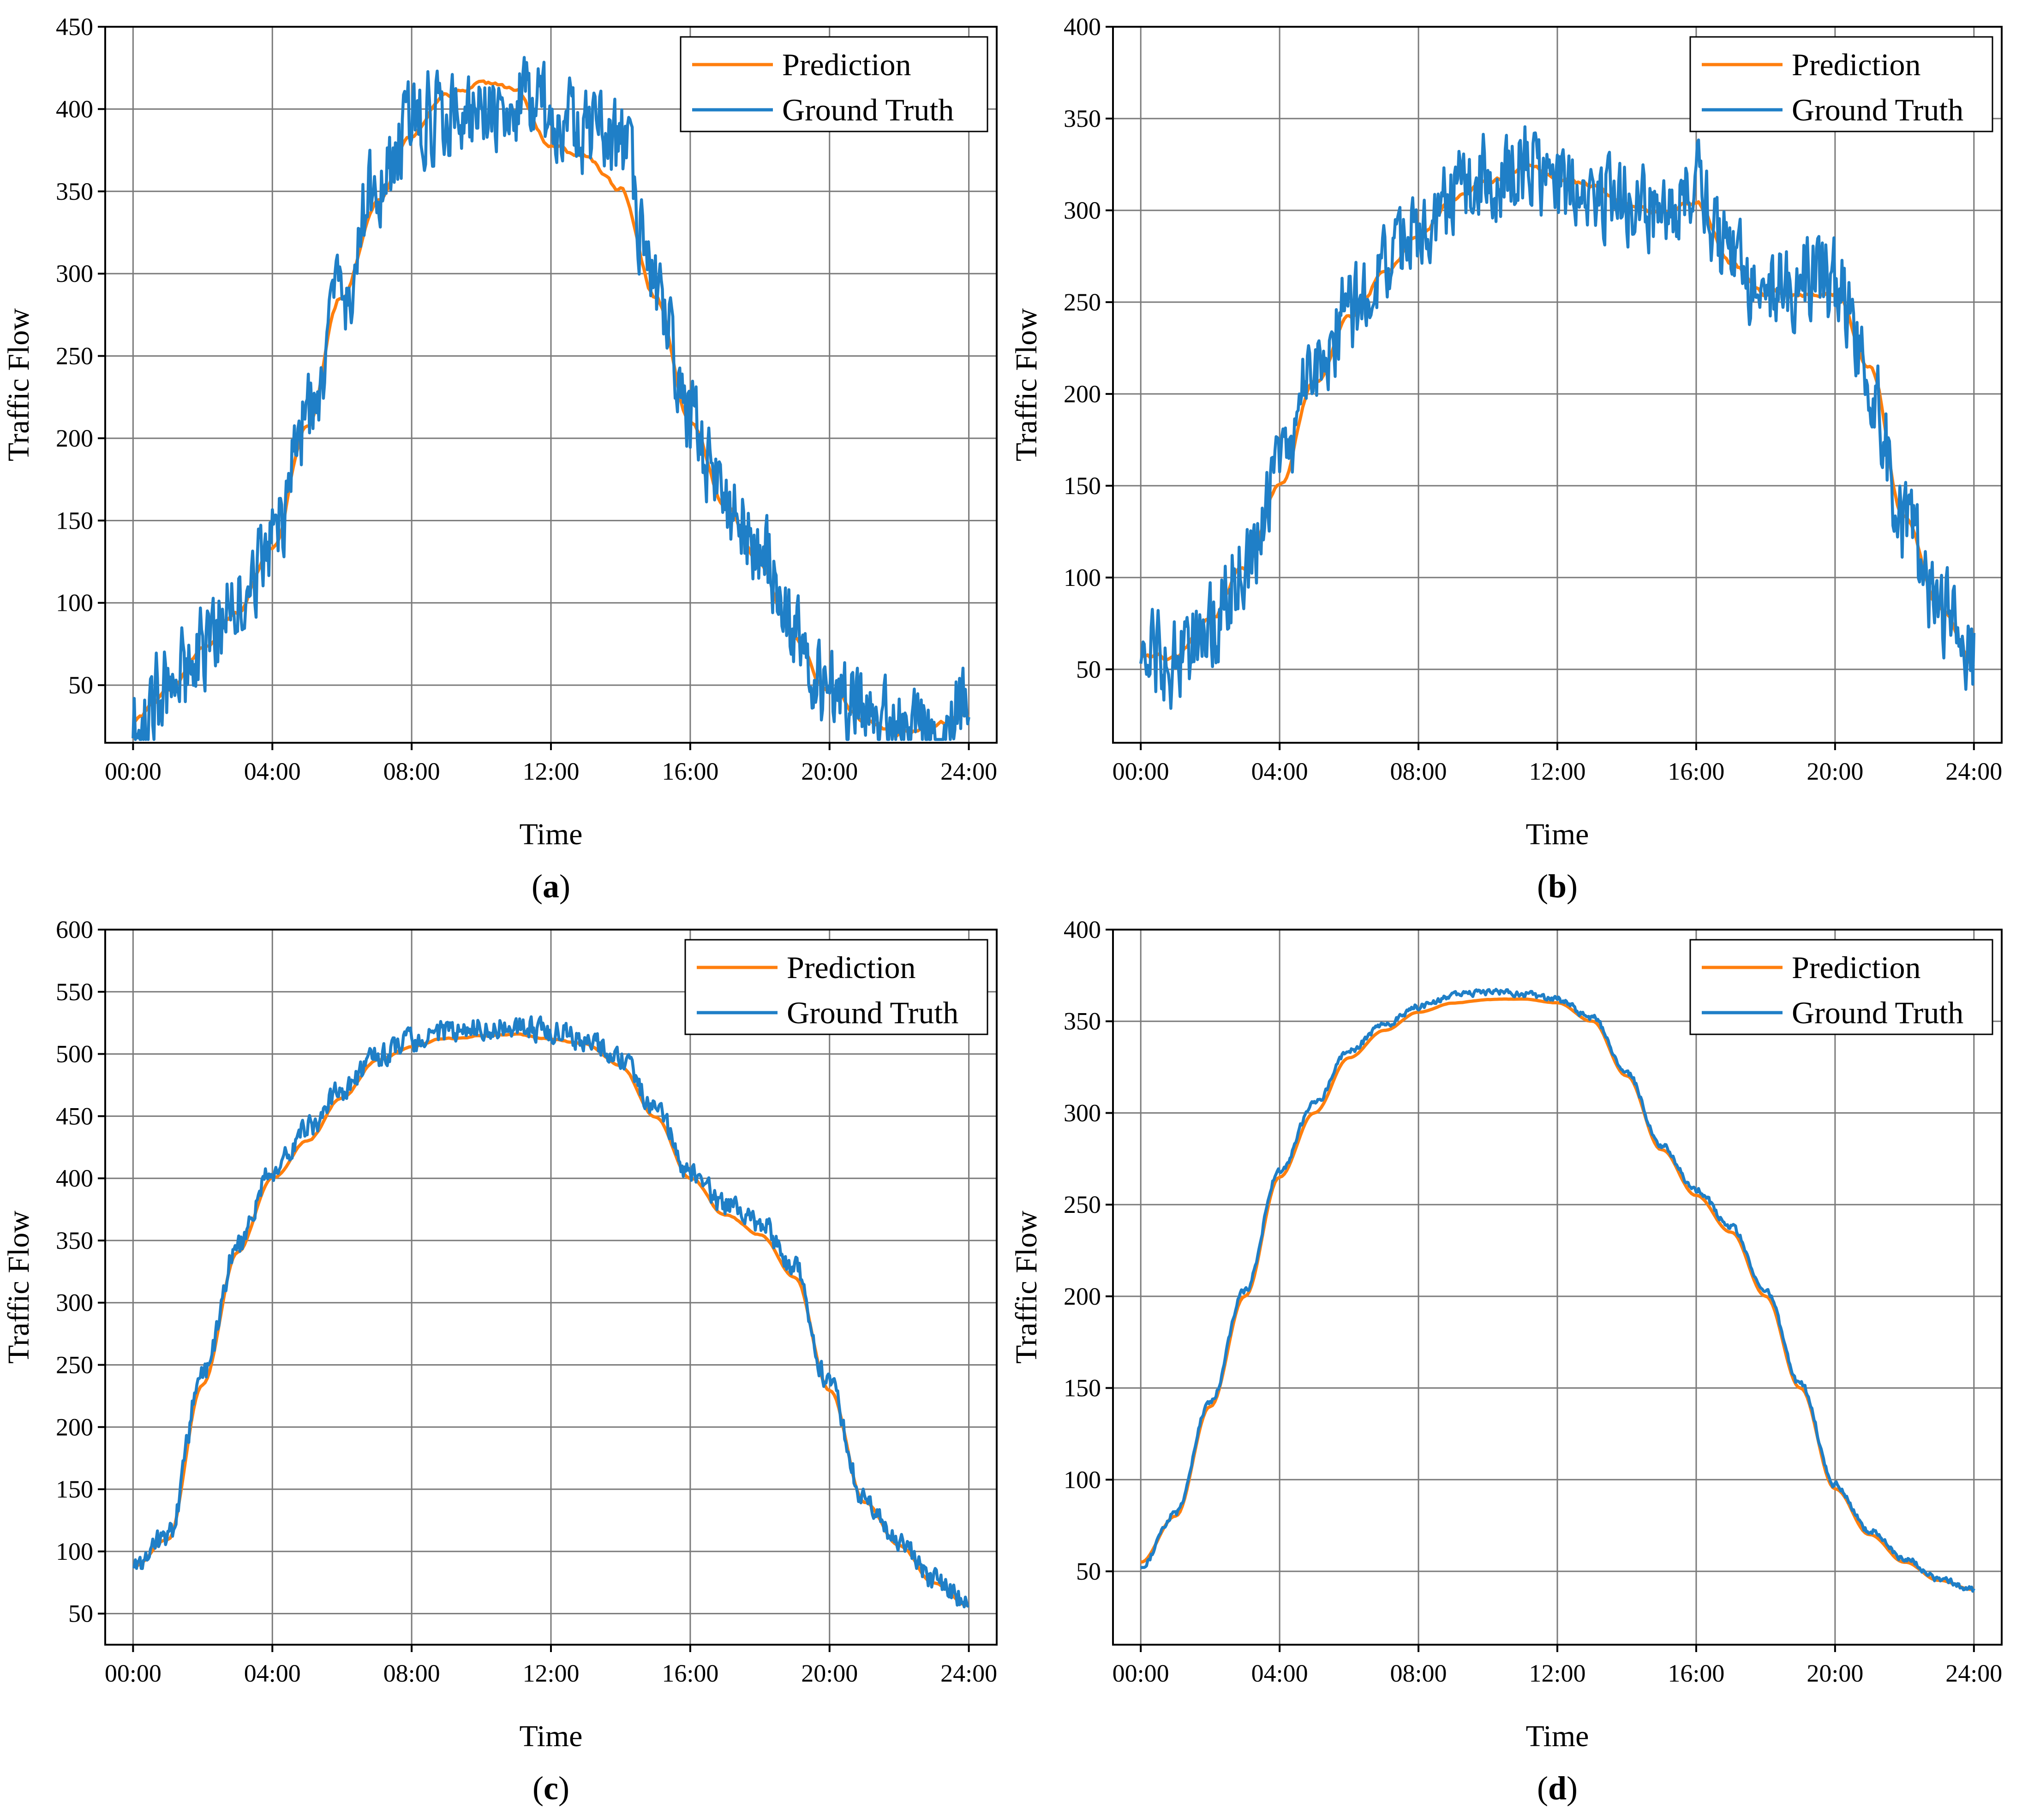 This screenshot has height=1820, width=2022. What do you see at coordinates (74, 992) in the screenshot?
I see `y-tick-label: 550` at bounding box center [74, 992].